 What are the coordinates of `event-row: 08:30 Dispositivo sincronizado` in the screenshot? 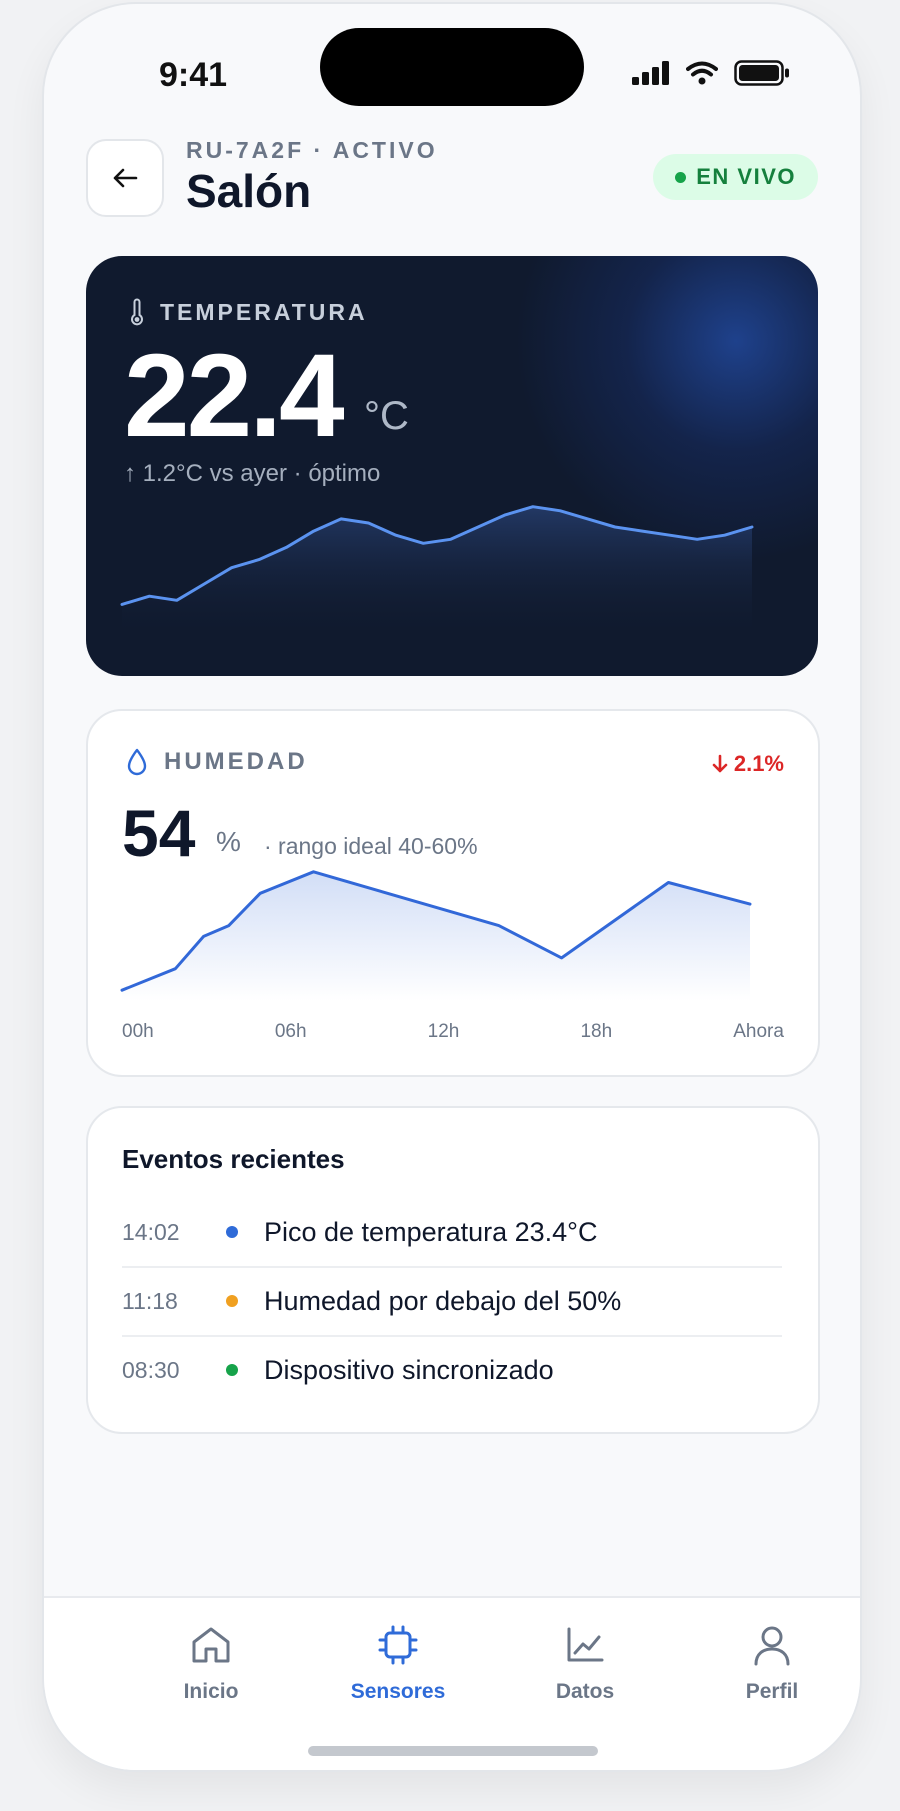 It's located at (452, 1370).